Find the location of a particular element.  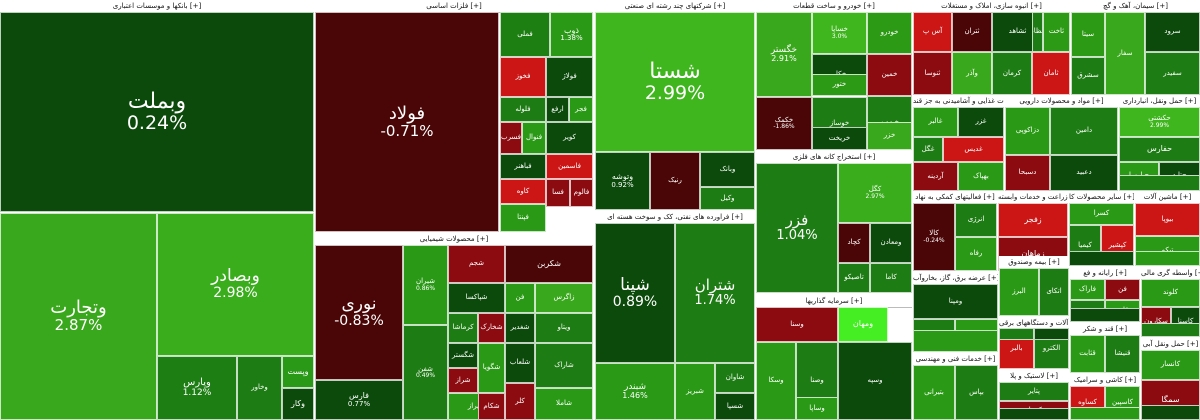

stock-tile-4-8: ثنظام is located at coordinates (1037, 32).